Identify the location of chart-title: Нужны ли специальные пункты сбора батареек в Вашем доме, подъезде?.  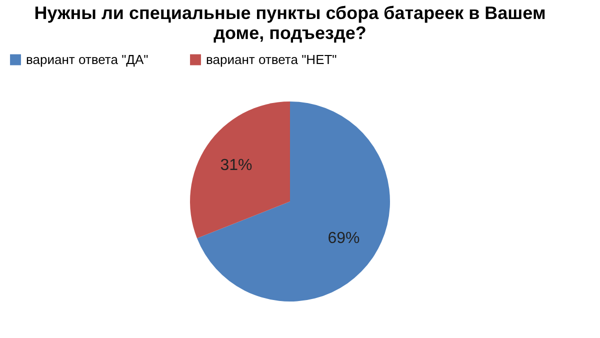
(290, 23).